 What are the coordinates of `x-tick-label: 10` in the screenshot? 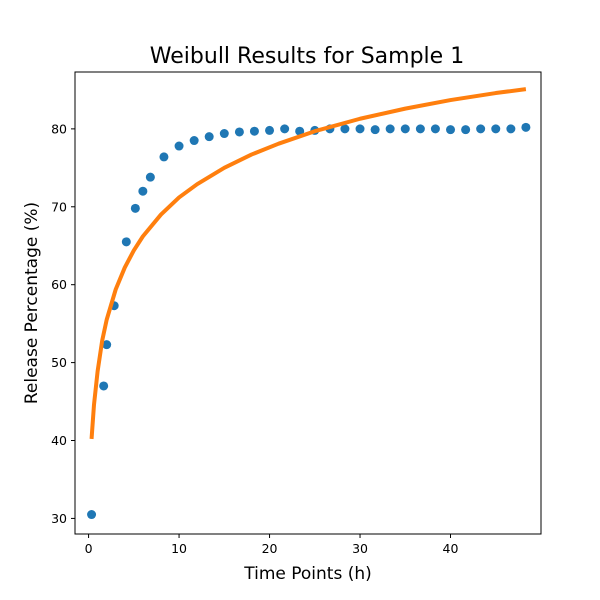 It's located at (179, 548).